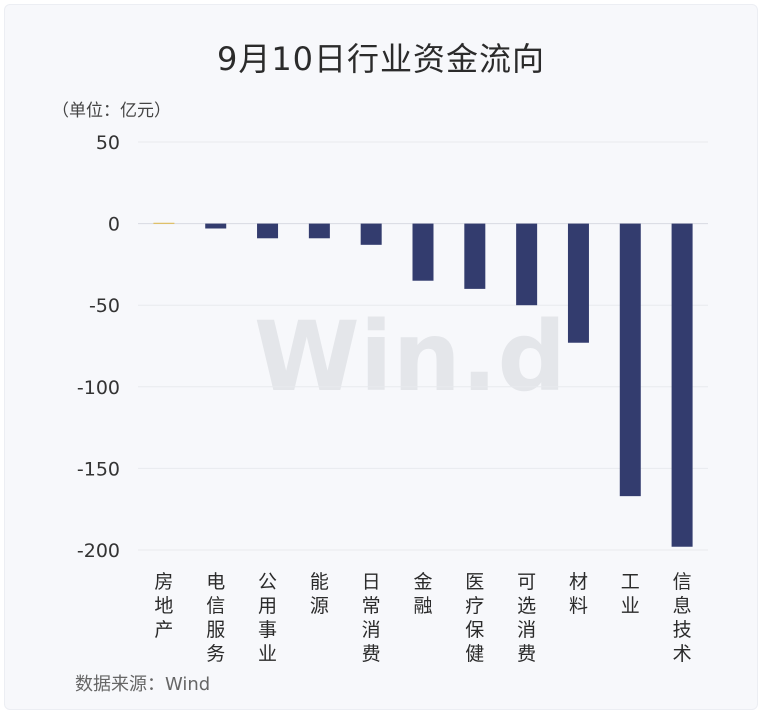 This screenshot has height=714, width=762. I want to click on unit-label: （单位：亿元）, so click(111, 111).